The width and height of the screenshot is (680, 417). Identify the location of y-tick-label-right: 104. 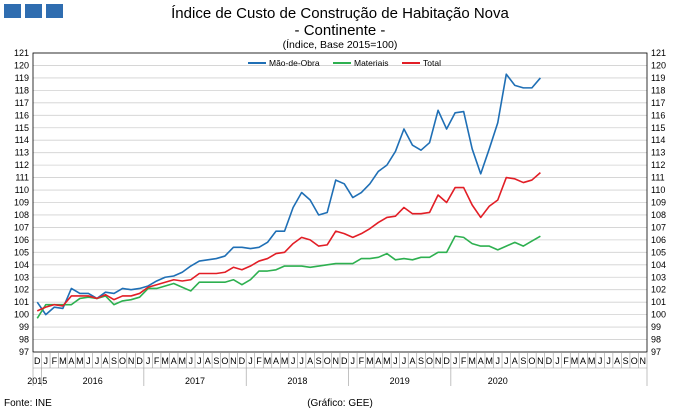
(658, 265).